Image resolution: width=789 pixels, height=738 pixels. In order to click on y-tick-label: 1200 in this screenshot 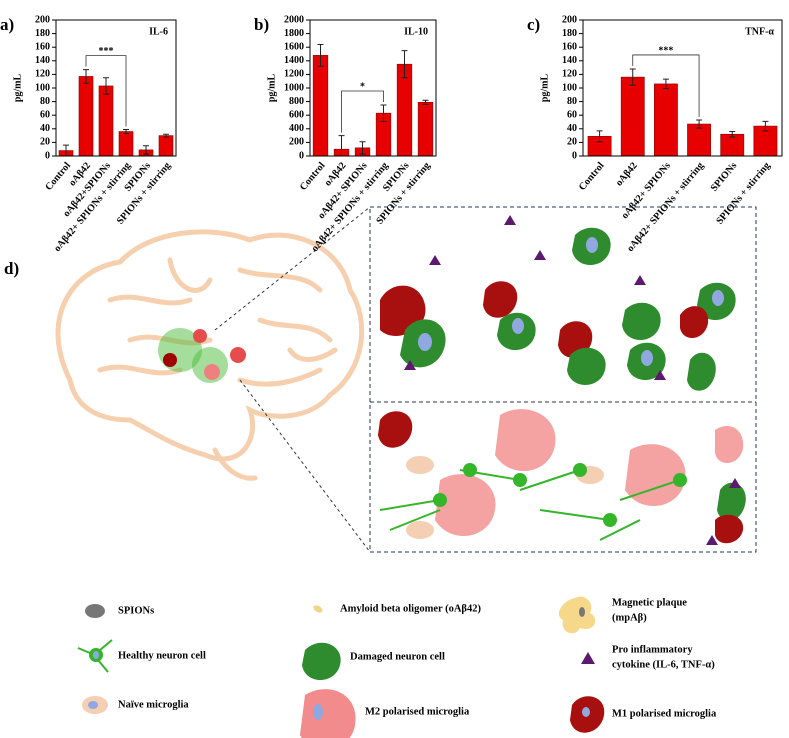, I will do `click(294, 74)`.